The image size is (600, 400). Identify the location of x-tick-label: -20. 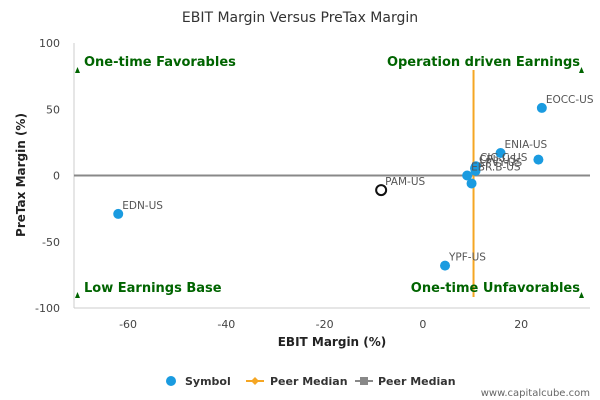
(325, 324).